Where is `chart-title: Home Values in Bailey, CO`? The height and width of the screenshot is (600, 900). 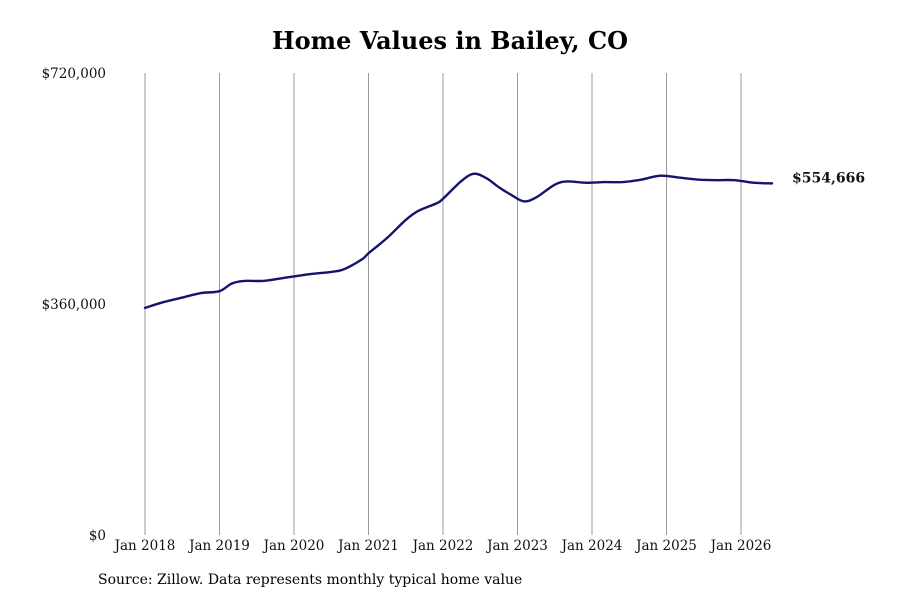
chart-title: Home Values in Bailey, CO is located at coordinates (449, 40).